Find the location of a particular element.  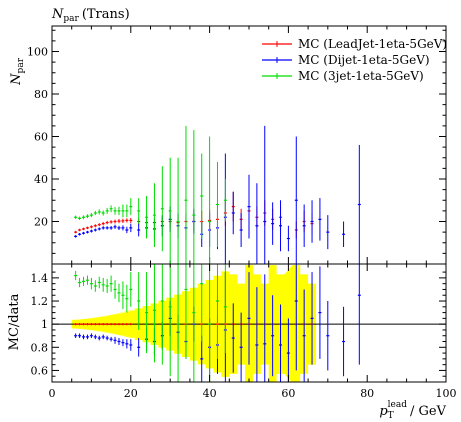

xlabel-subscript: T is located at coordinates (391, 416).